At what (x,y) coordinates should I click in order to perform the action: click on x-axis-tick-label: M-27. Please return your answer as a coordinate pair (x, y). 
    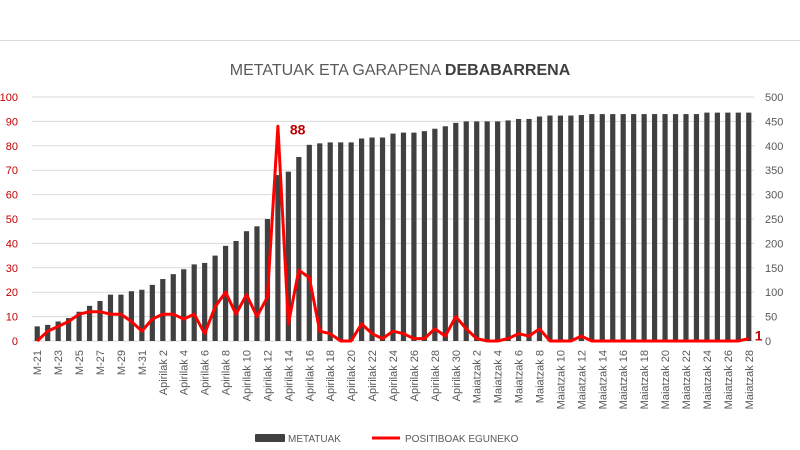
    Looking at the image, I should click on (101, 362).